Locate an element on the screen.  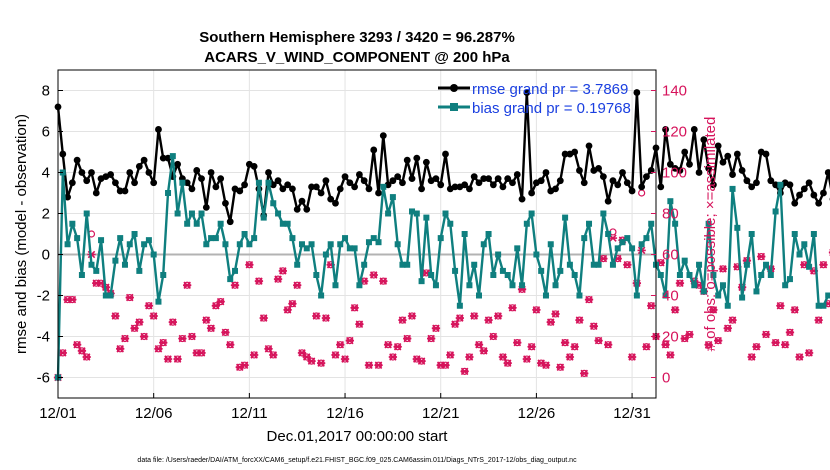
chart-title-line-2: ACARS_V_WIND_COMPONENT @ 200 hPa is located at coordinates (357, 57).